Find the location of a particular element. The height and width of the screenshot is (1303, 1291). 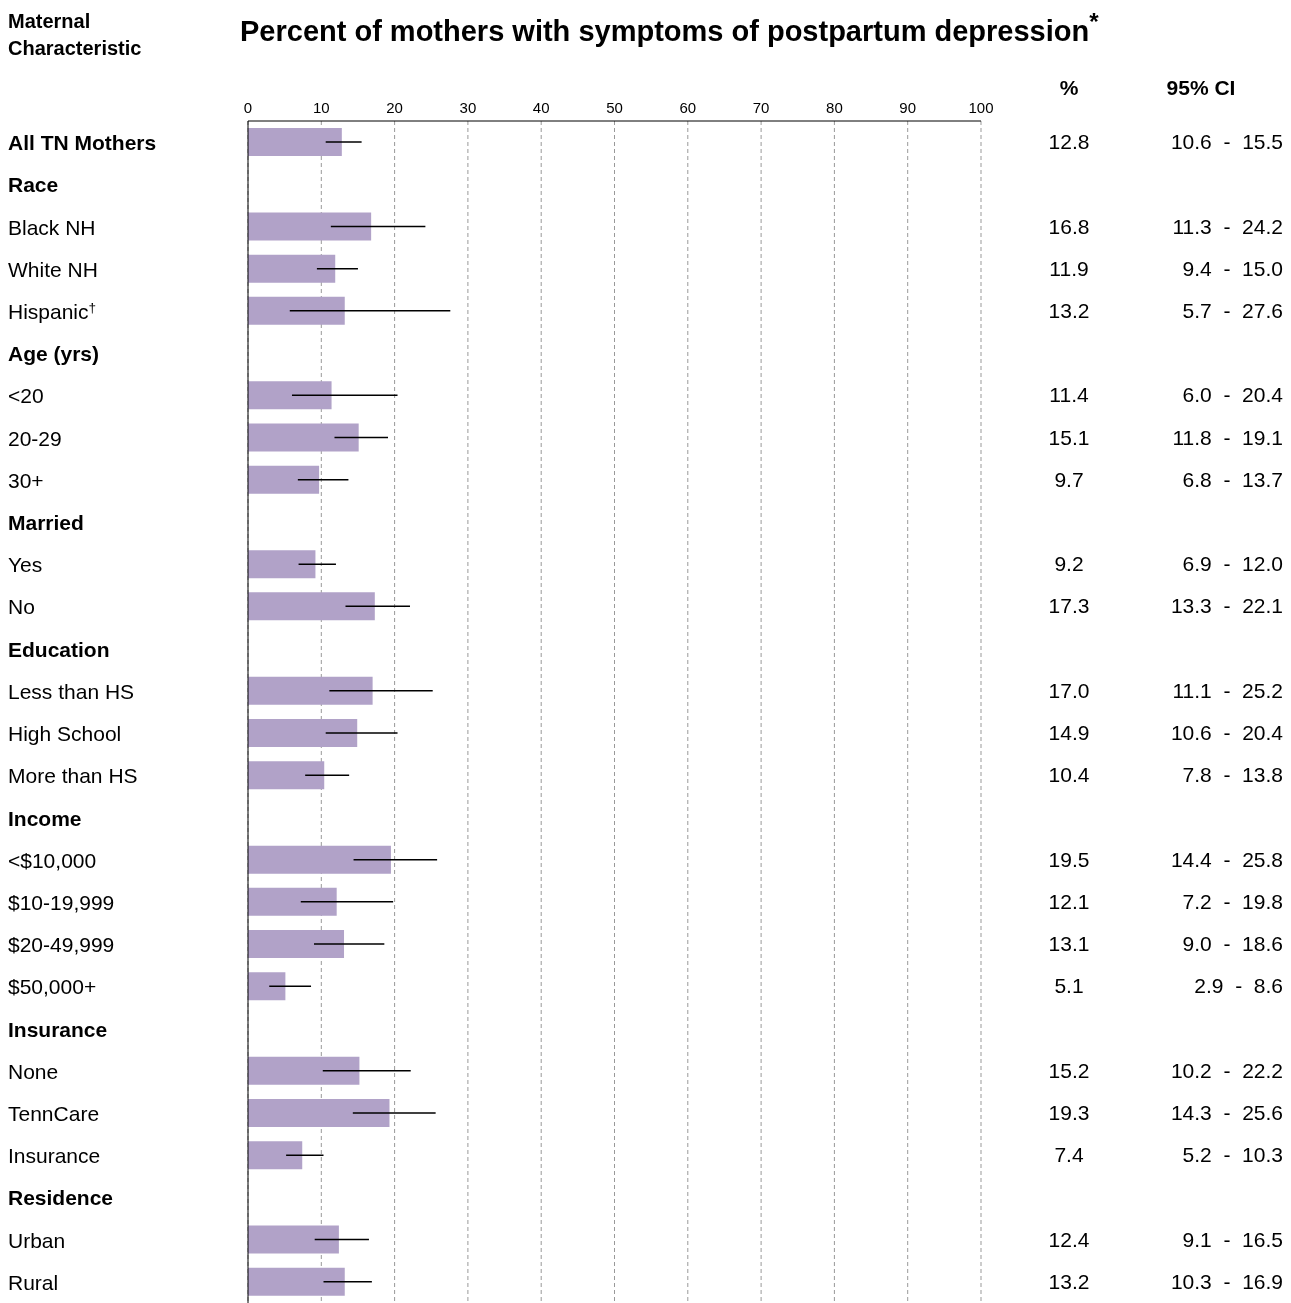

text: 17.3 is located at coordinates (1069, 606).